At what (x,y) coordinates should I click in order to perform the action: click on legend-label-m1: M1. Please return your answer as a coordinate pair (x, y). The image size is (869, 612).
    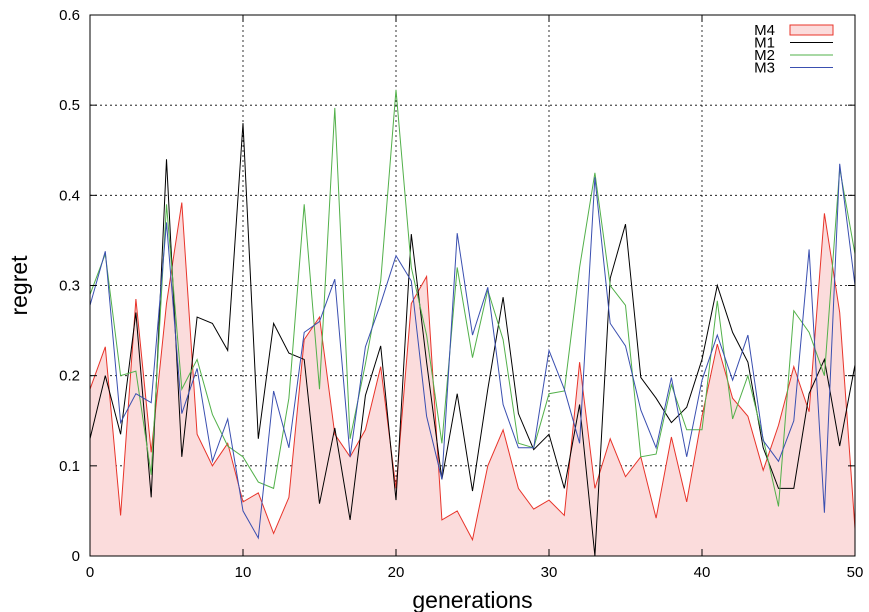
    Looking at the image, I should click on (764, 43).